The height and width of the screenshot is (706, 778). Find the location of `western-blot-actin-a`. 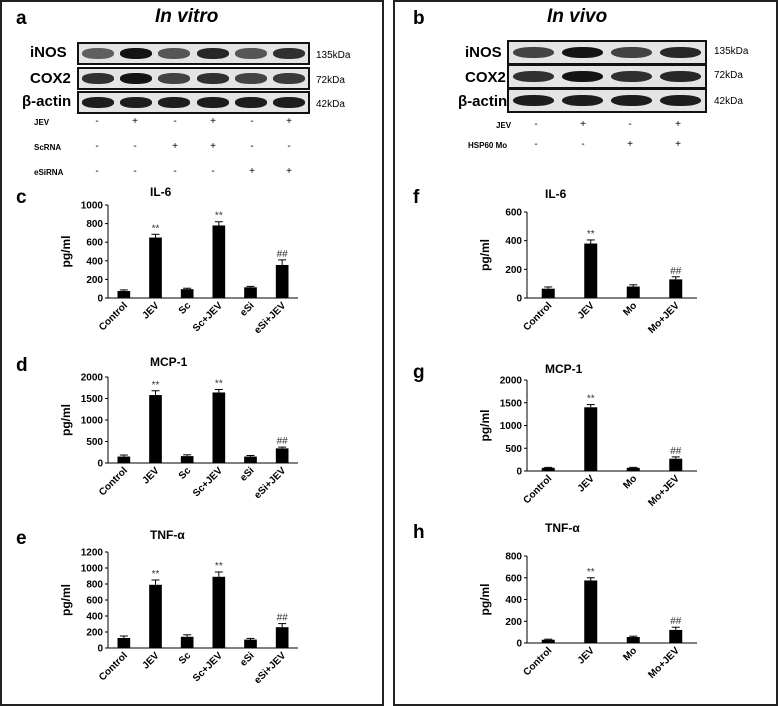

western-blot-actin-a is located at coordinates (193, 102).